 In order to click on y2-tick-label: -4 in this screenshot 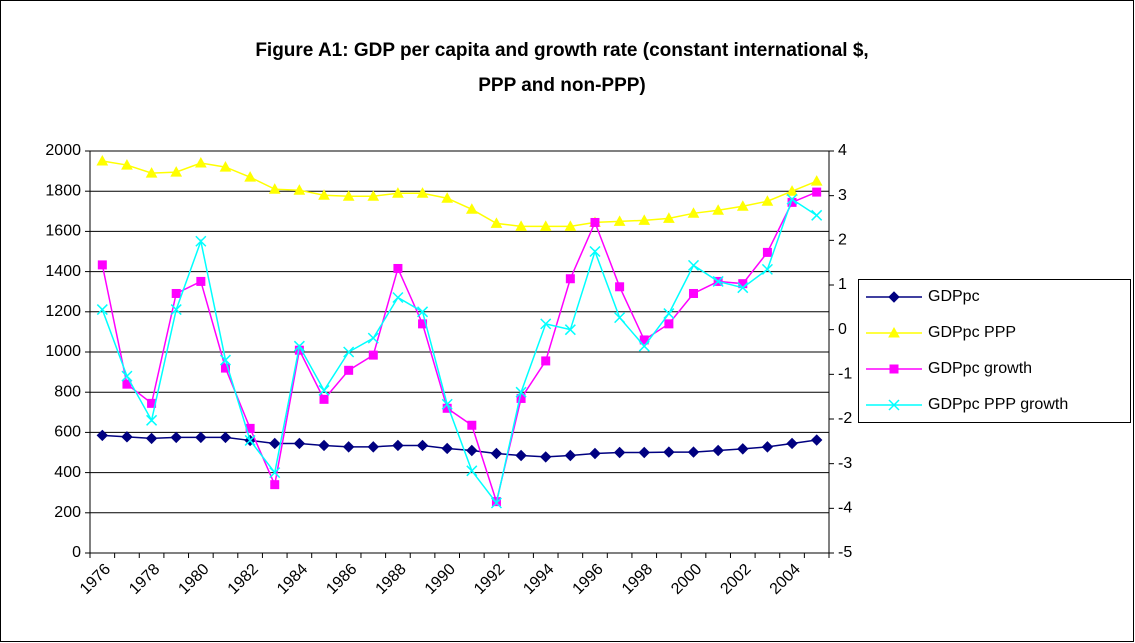, I will do `click(845, 508)`.